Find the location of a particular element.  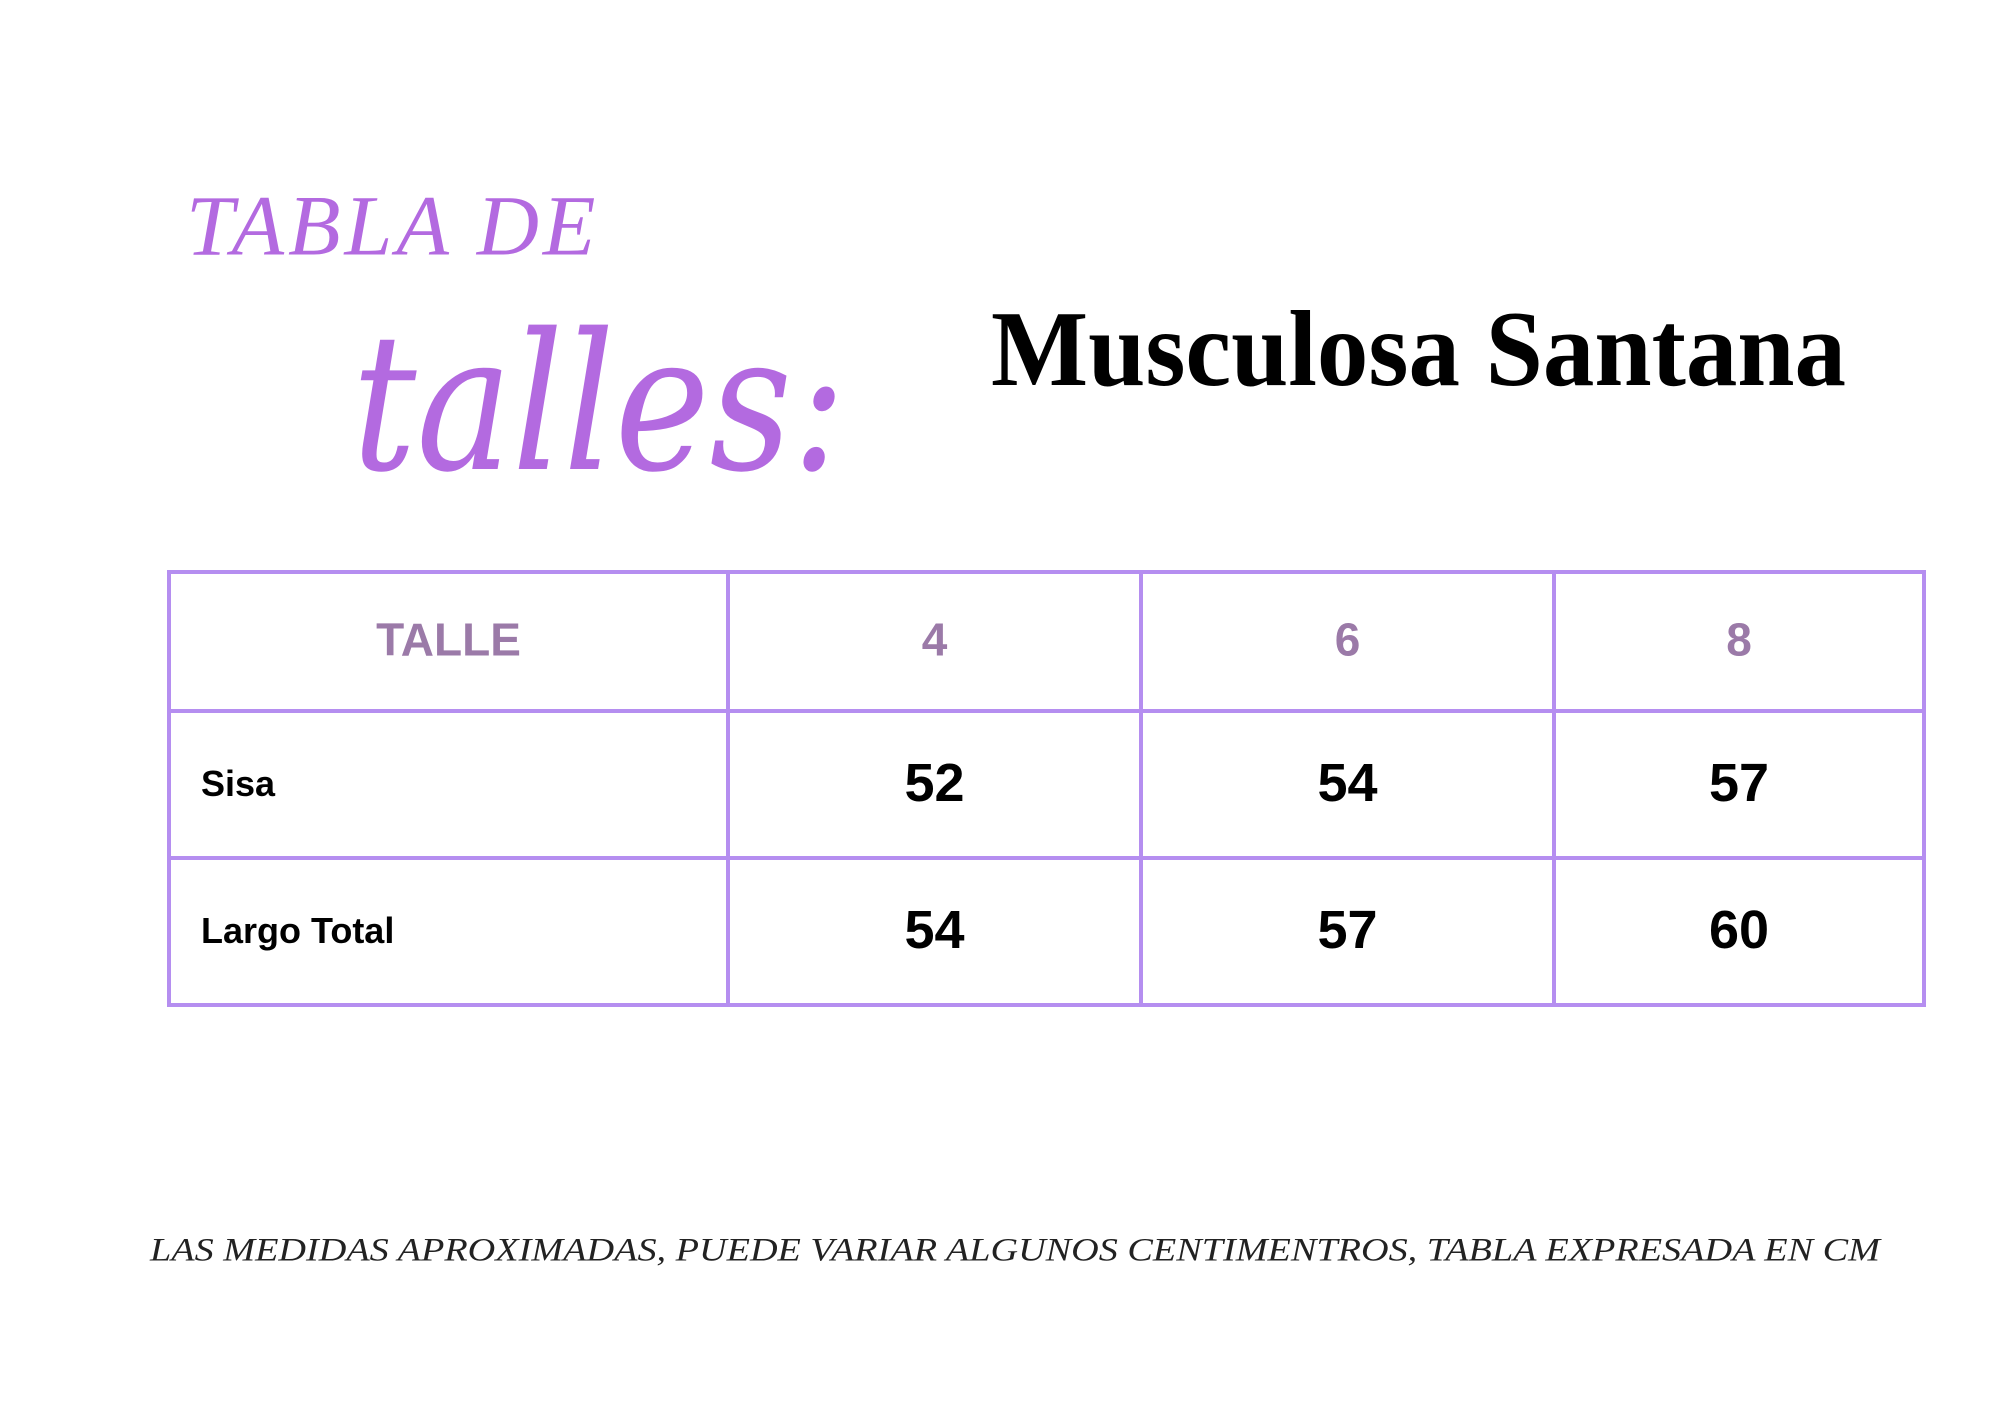

product-name: Musculosa Santana is located at coordinates (1418, 349).